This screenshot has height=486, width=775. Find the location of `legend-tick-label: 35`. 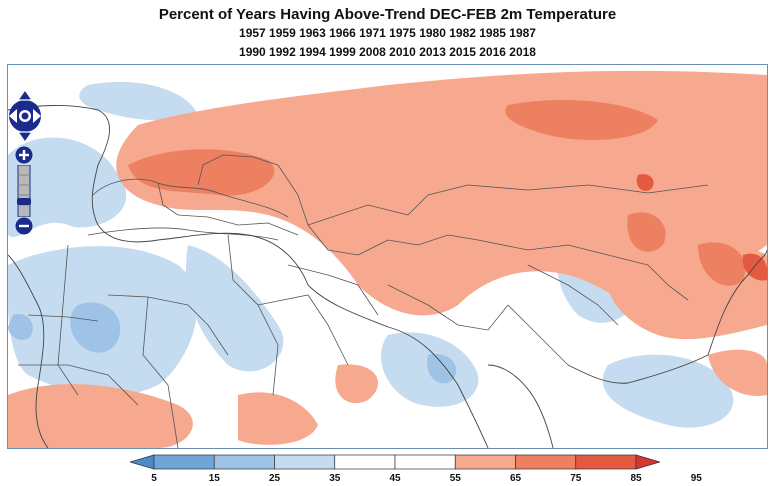

legend-tick-label: 35 is located at coordinates (335, 478).